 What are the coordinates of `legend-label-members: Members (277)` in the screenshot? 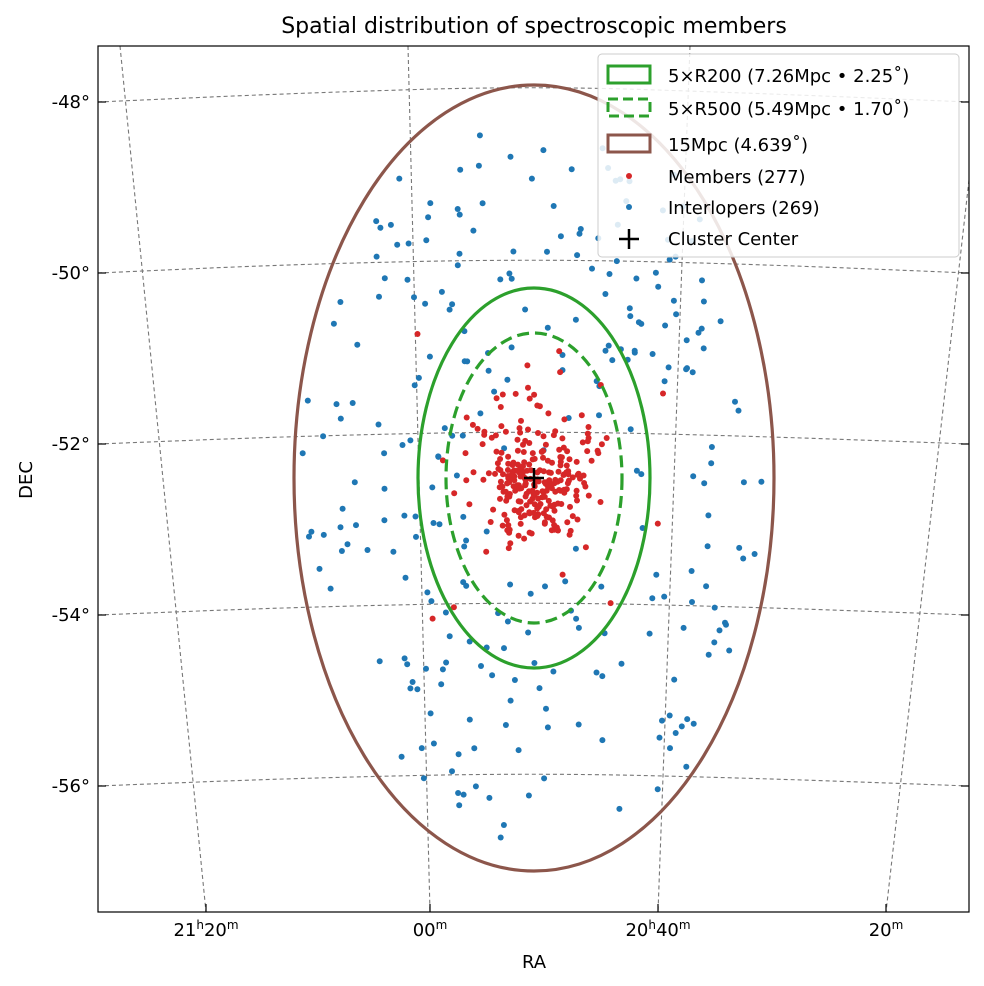 It's located at (737, 177).